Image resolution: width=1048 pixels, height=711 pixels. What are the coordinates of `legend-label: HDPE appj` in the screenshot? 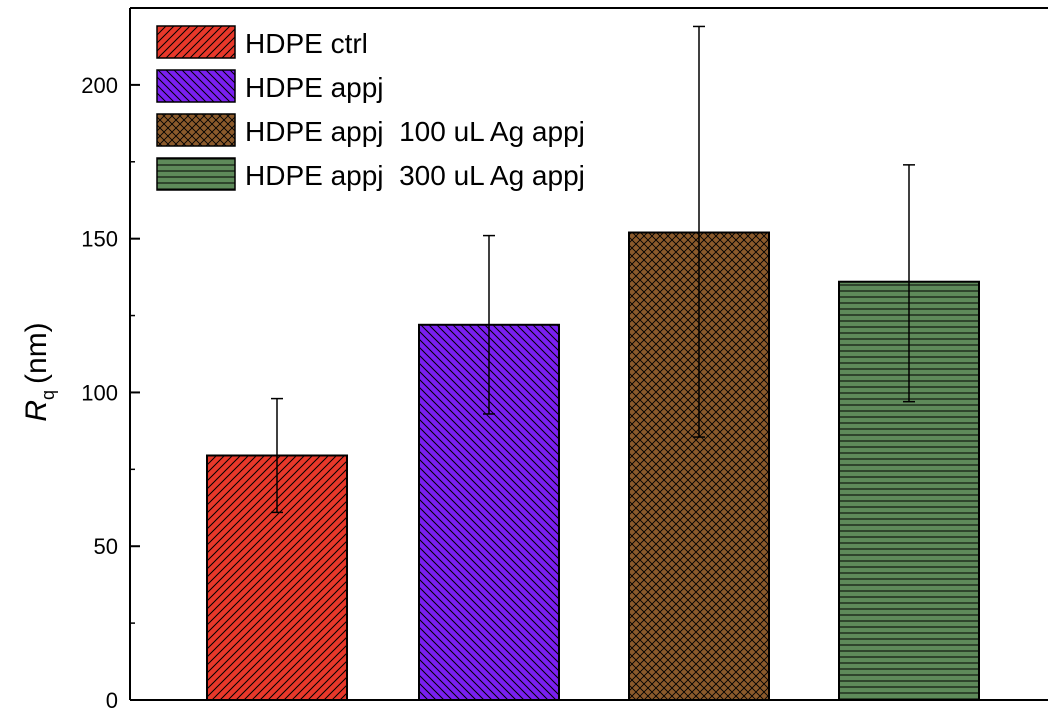 It's located at (314, 87).